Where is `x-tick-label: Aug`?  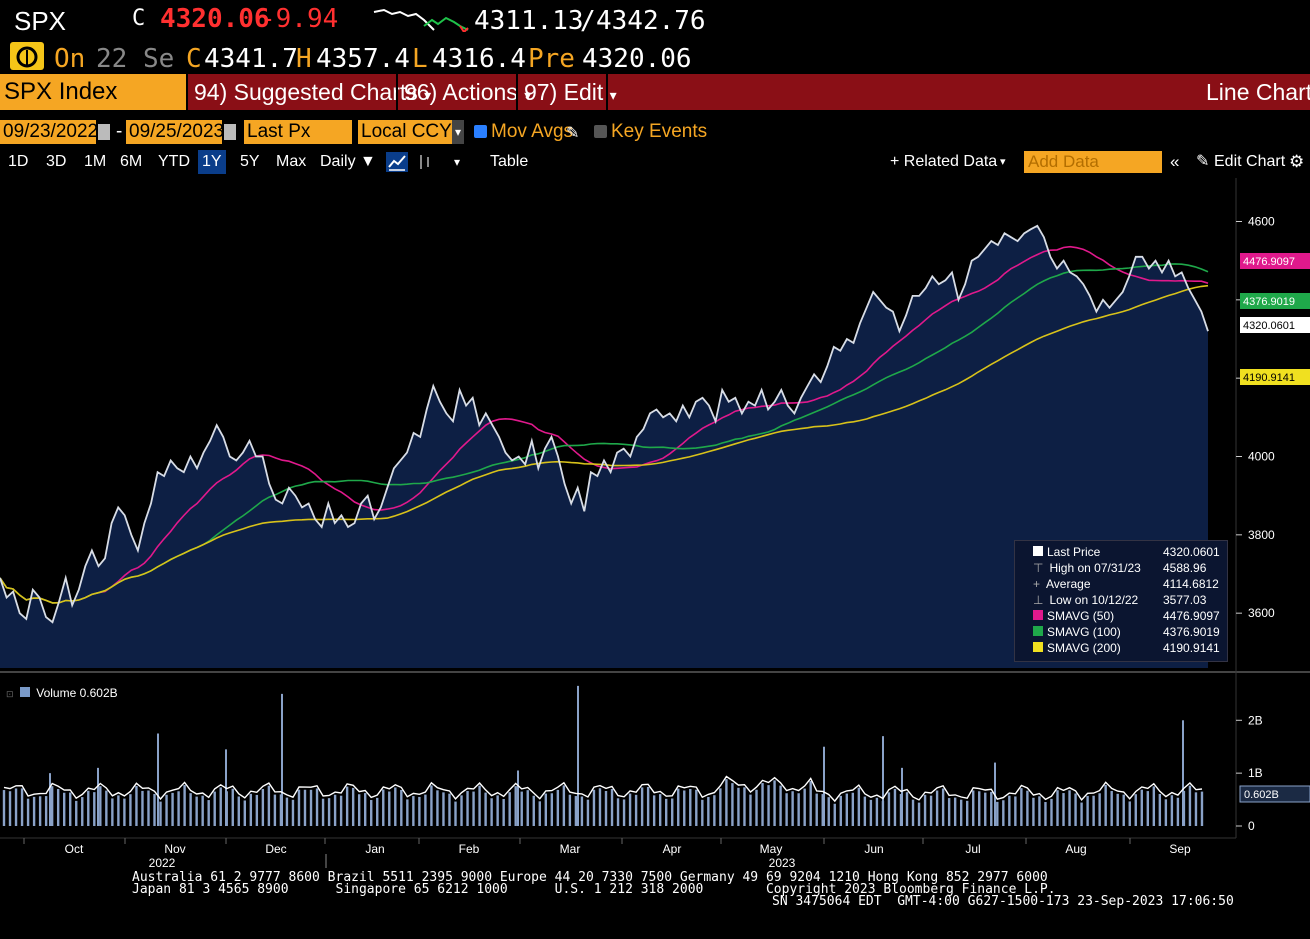
x-tick-label: Aug is located at coordinates (1075, 849).